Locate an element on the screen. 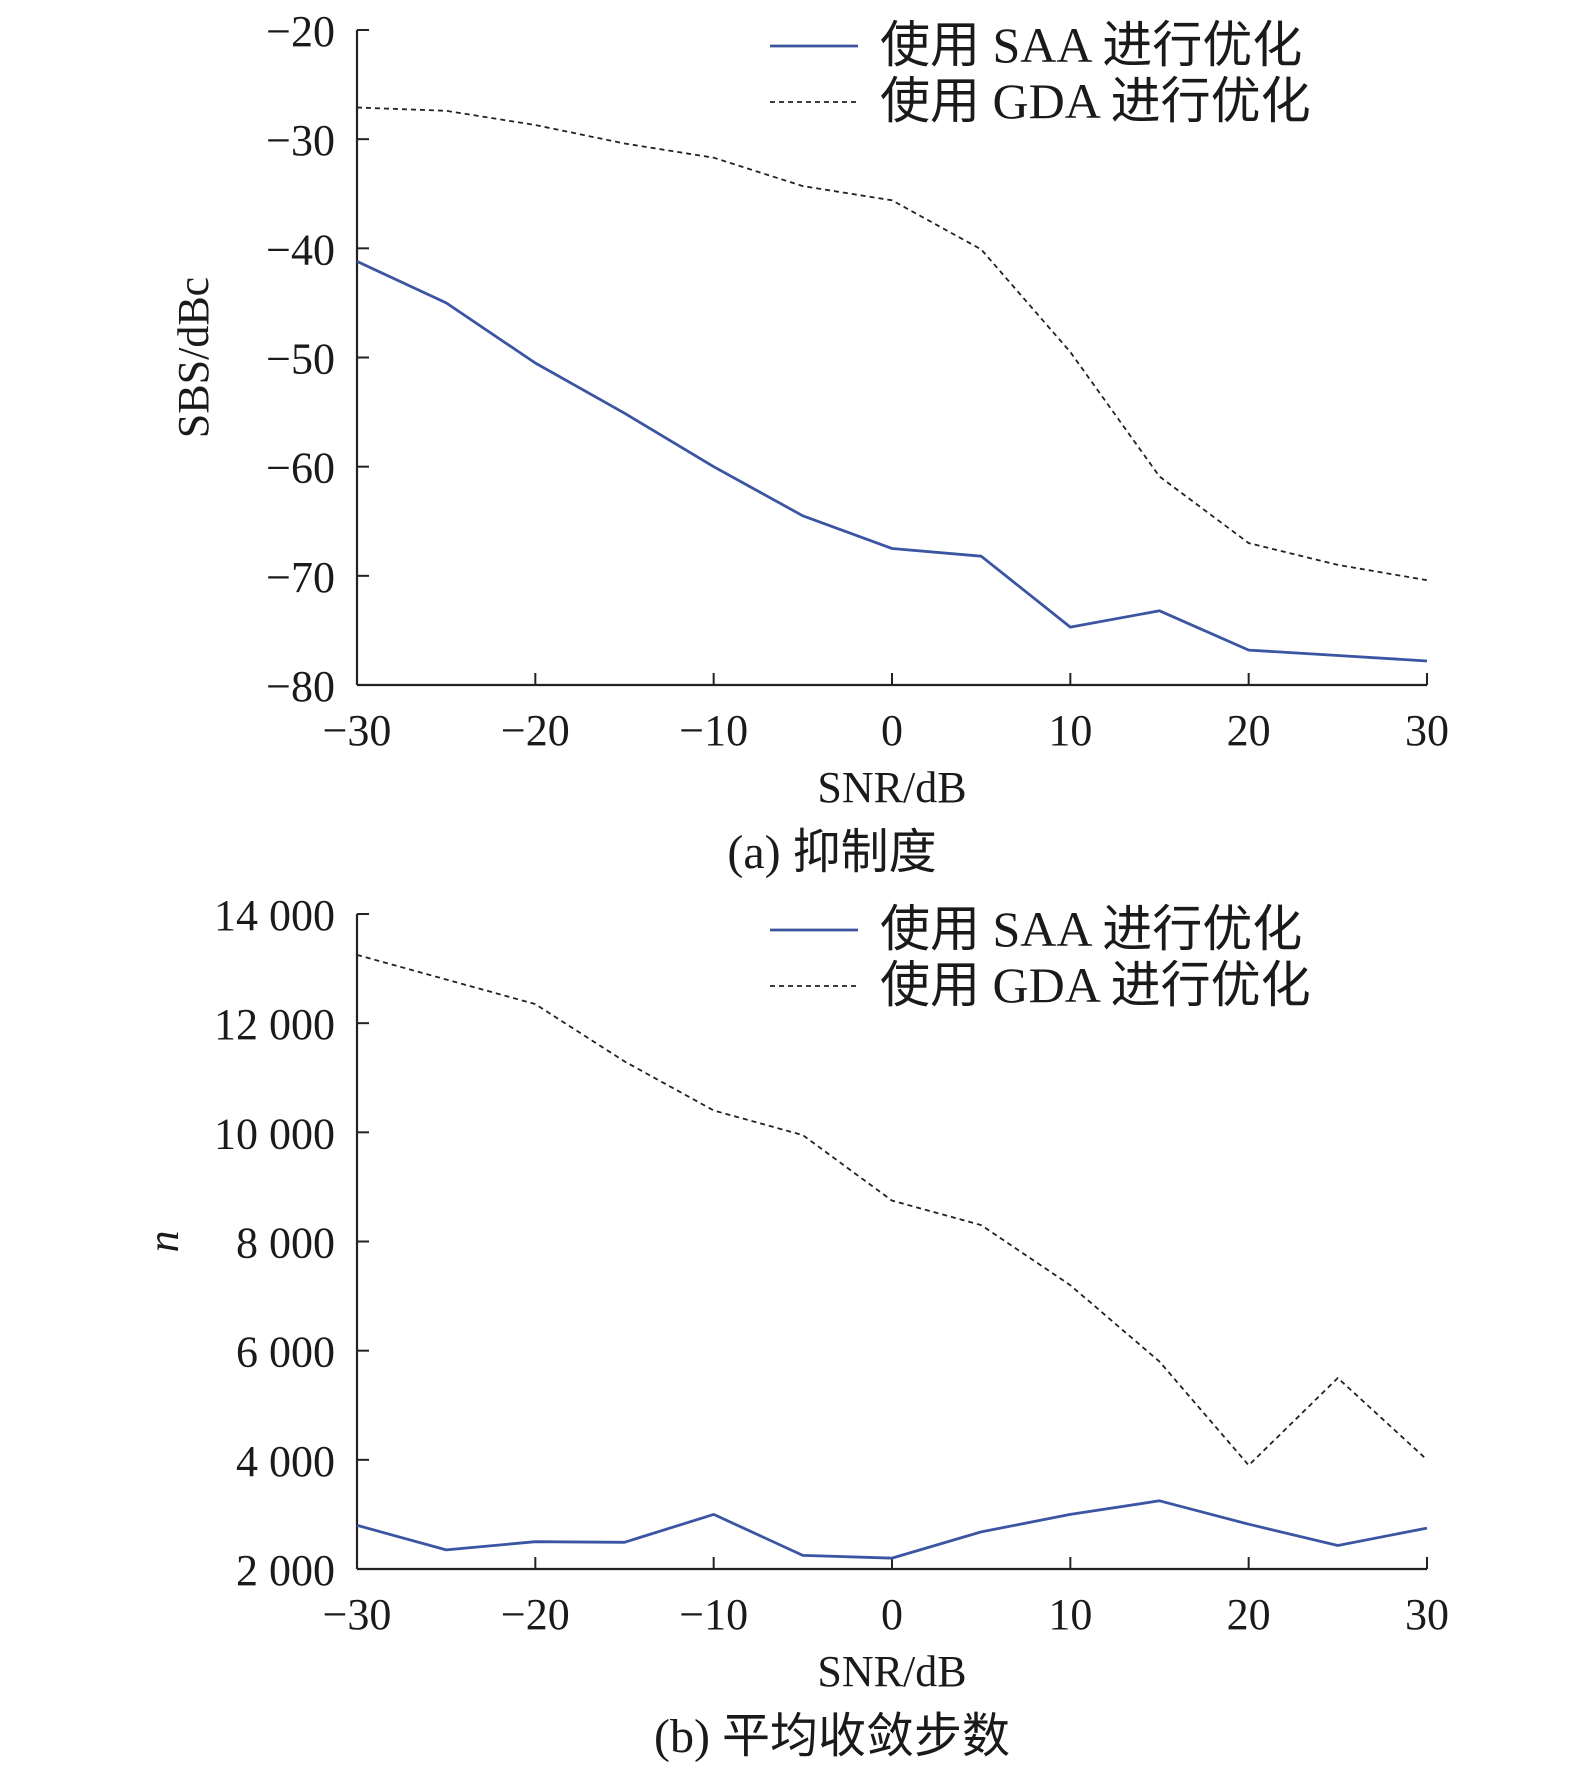 The height and width of the screenshot is (1768, 1575). chart-b-y-tick-label: 4 000 is located at coordinates (285, 1461).